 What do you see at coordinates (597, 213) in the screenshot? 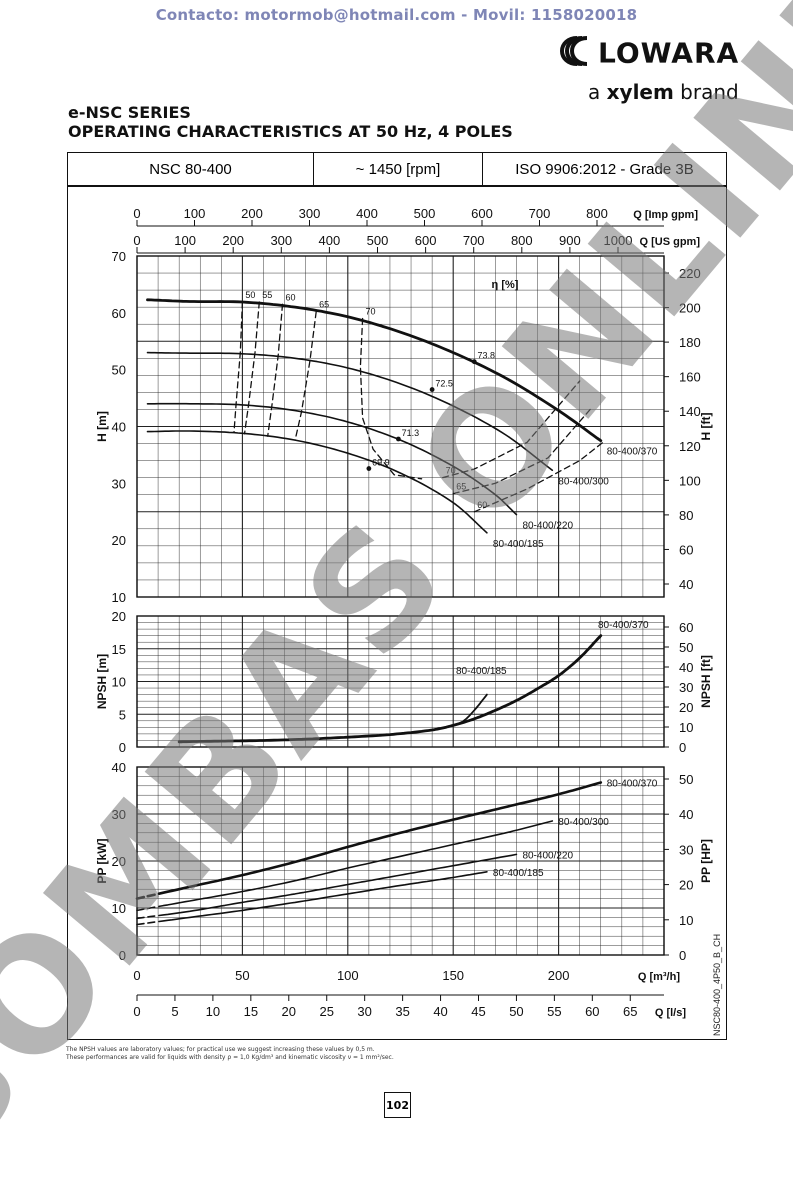
I see `imp-tick-label: 800` at bounding box center [597, 213].